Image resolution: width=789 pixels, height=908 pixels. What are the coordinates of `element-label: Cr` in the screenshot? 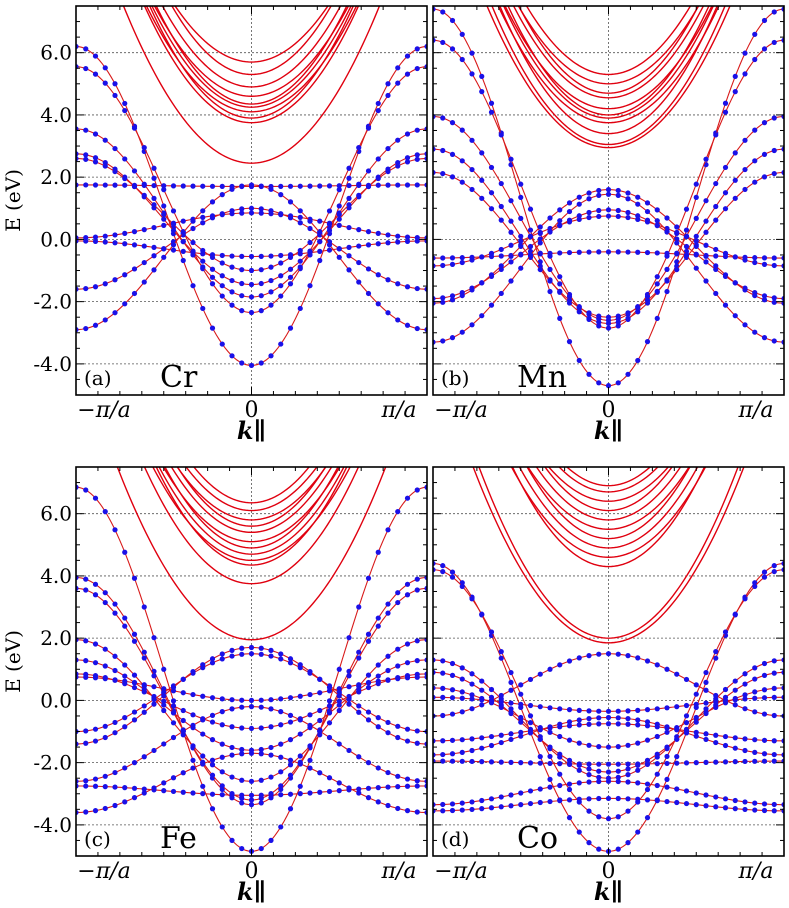 It's located at (179, 377).